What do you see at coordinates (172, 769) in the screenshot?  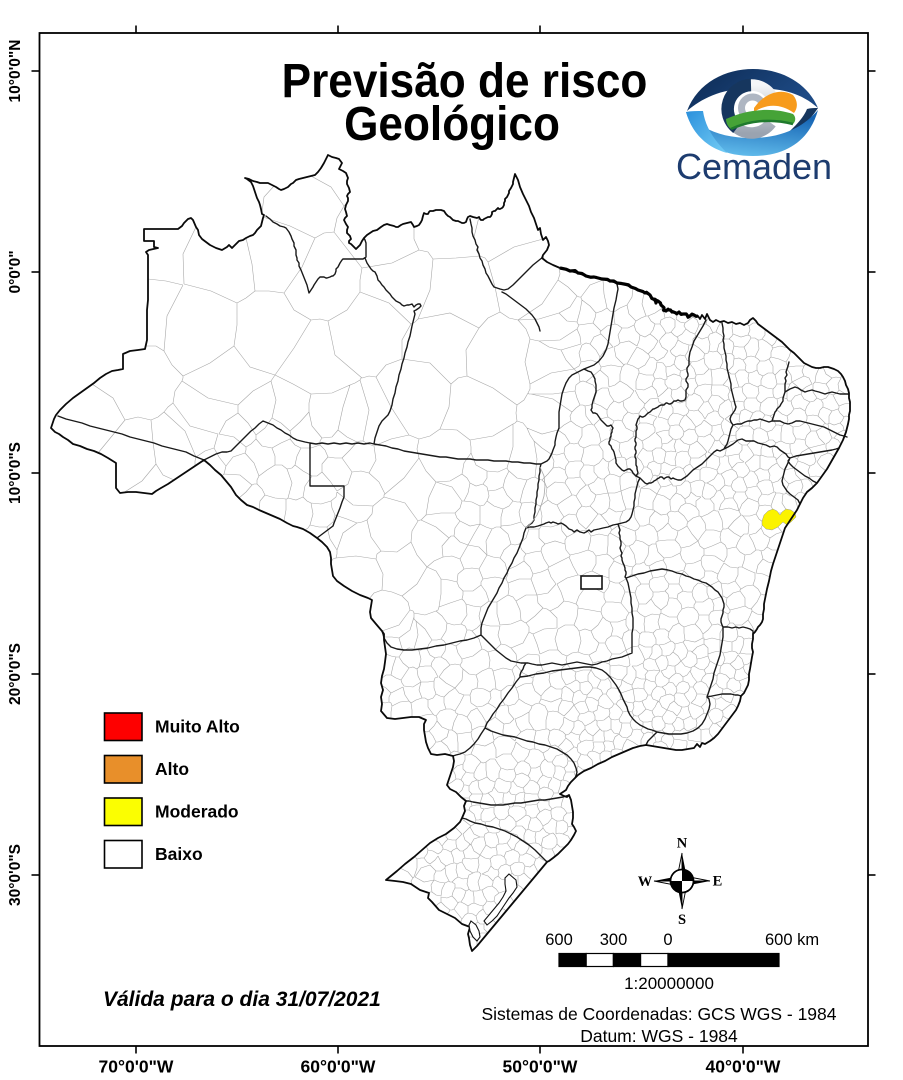 I see `svg-text: Alto` at bounding box center [172, 769].